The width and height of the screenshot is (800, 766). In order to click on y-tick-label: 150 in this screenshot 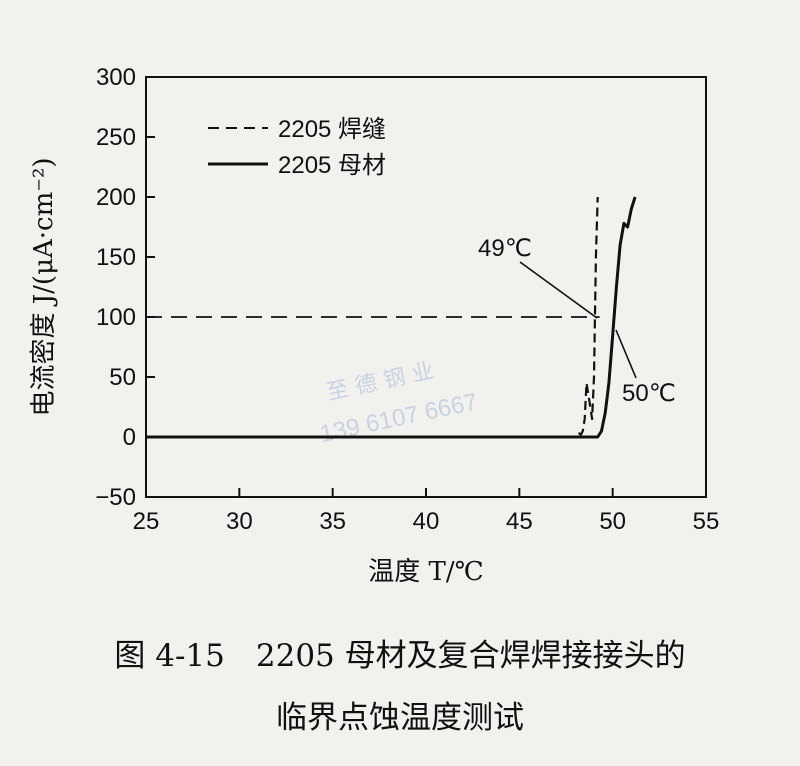, I will do `click(116, 257)`.